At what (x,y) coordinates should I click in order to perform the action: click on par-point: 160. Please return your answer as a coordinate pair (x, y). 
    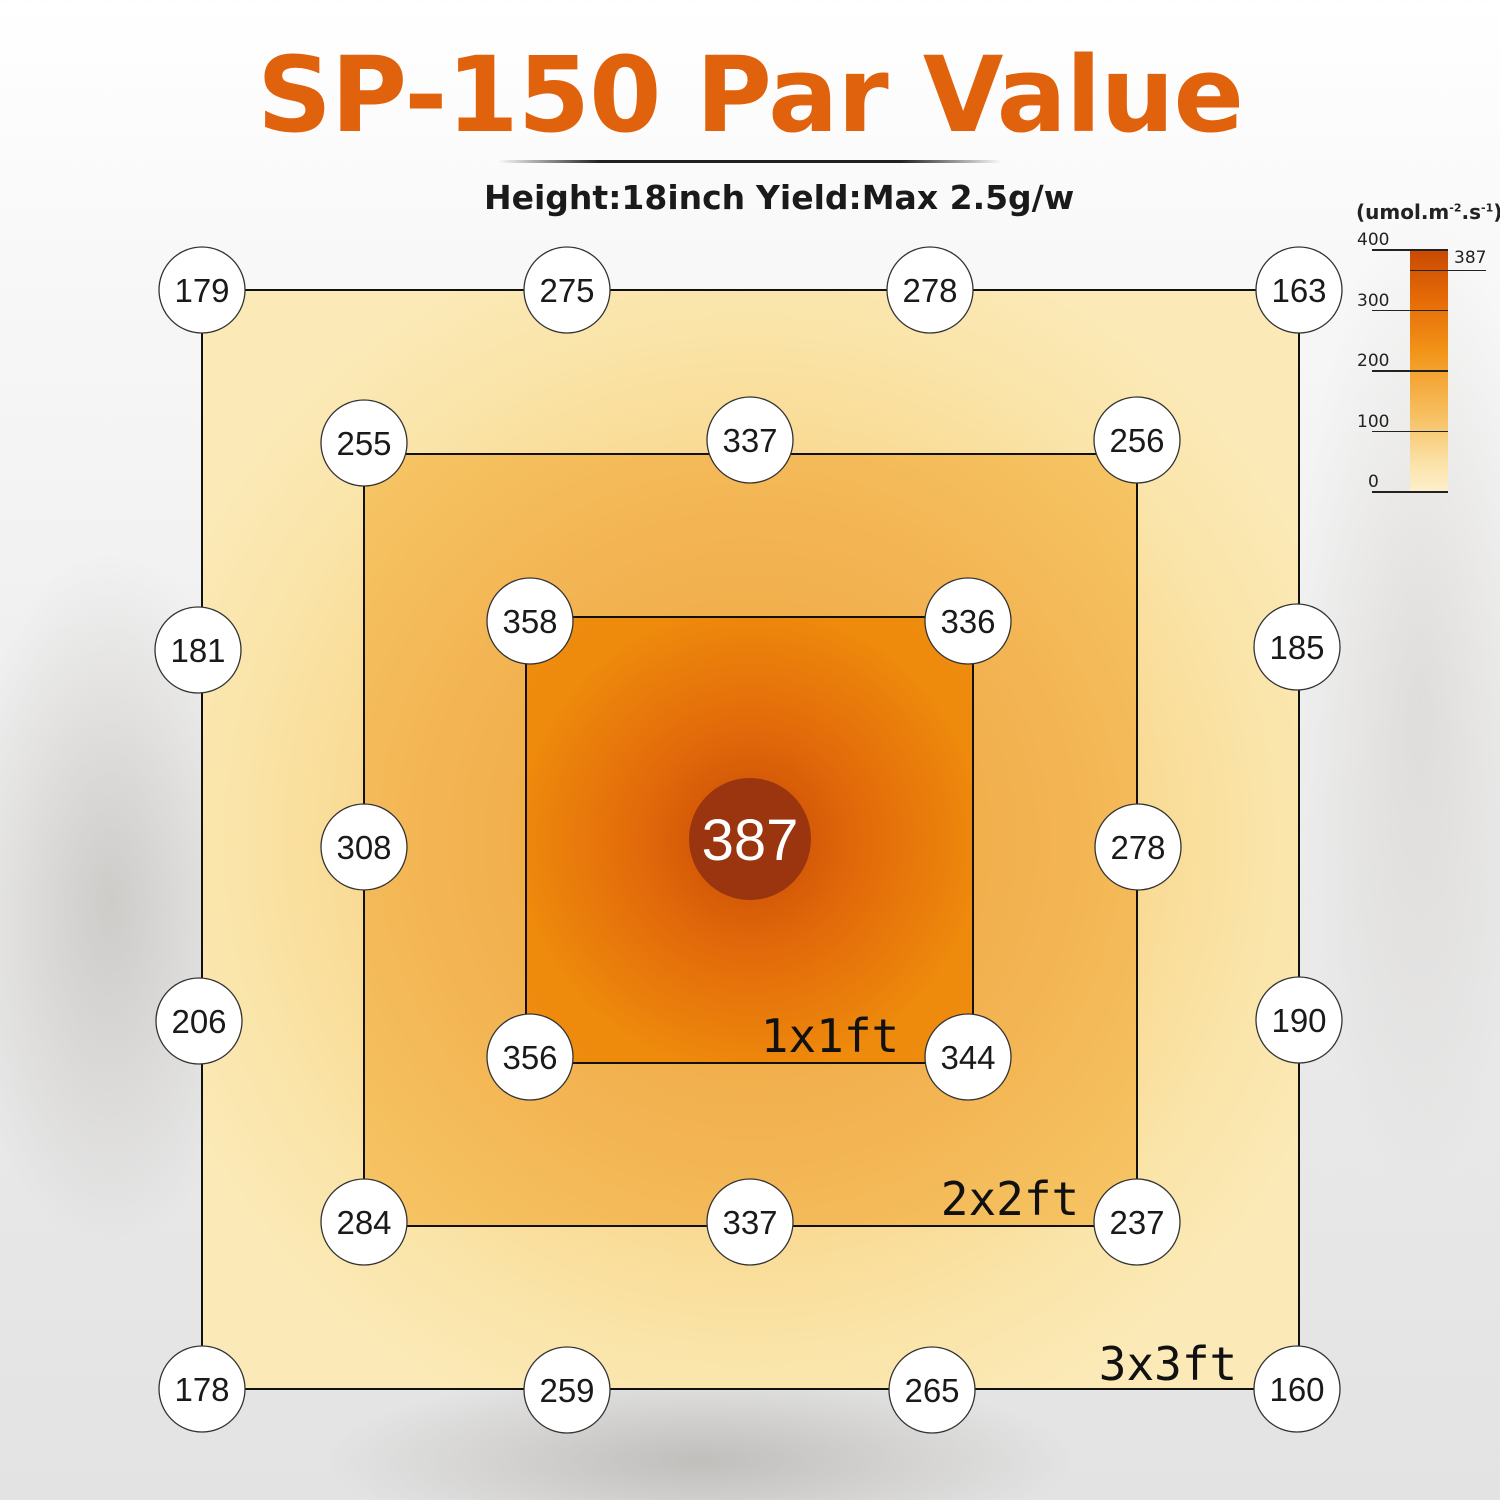
    Looking at the image, I should click on (1297, 1389).